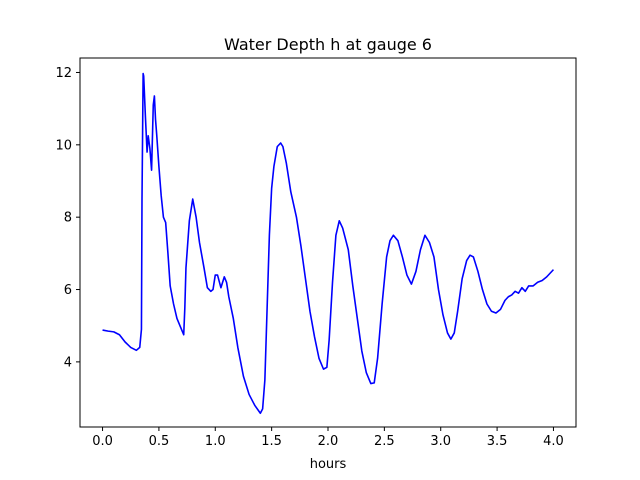 This screenshot has height=480, width=640. What do you see at coordinates (68, 290) in the screenshot?
I see `y-tick-label: 6` at bounding box center [68, 290].